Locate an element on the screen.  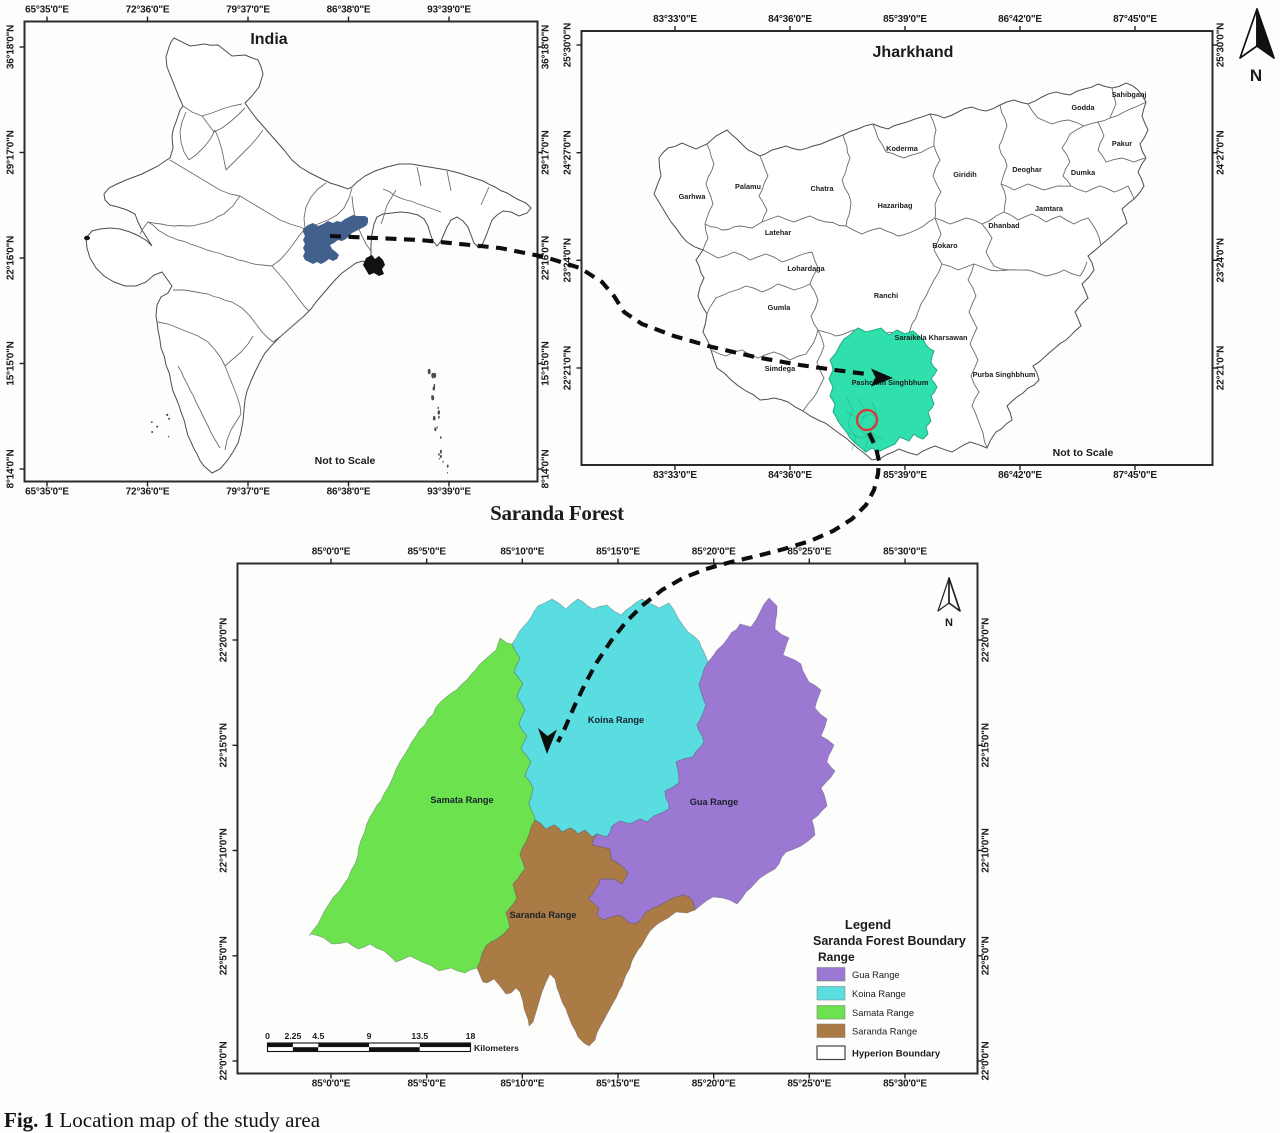
saranda-ytick-left-0: 22°20'0"N is located at coordinates (224, 640).